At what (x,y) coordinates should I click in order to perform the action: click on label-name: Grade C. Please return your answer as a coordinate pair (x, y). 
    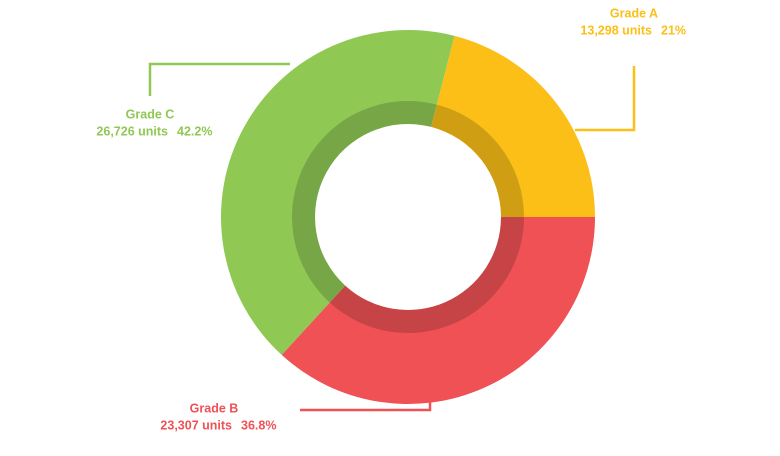
    Looking at the image, I should click on (150, 114).